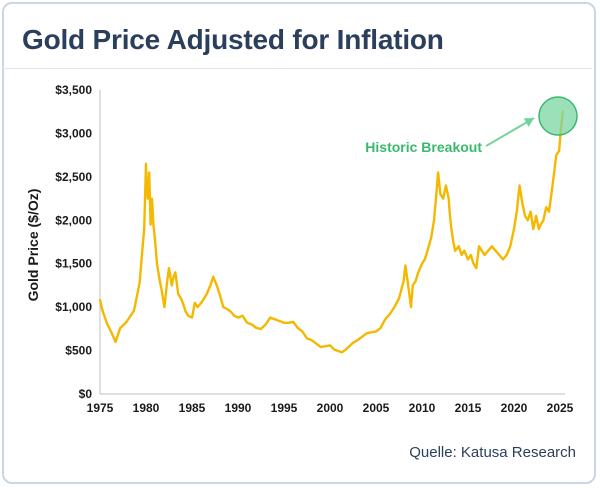  What do you see at coordinates (73, 220) in the screenshot?
I see `y-tick-label: $2,000` at bounding box center [73, 220].